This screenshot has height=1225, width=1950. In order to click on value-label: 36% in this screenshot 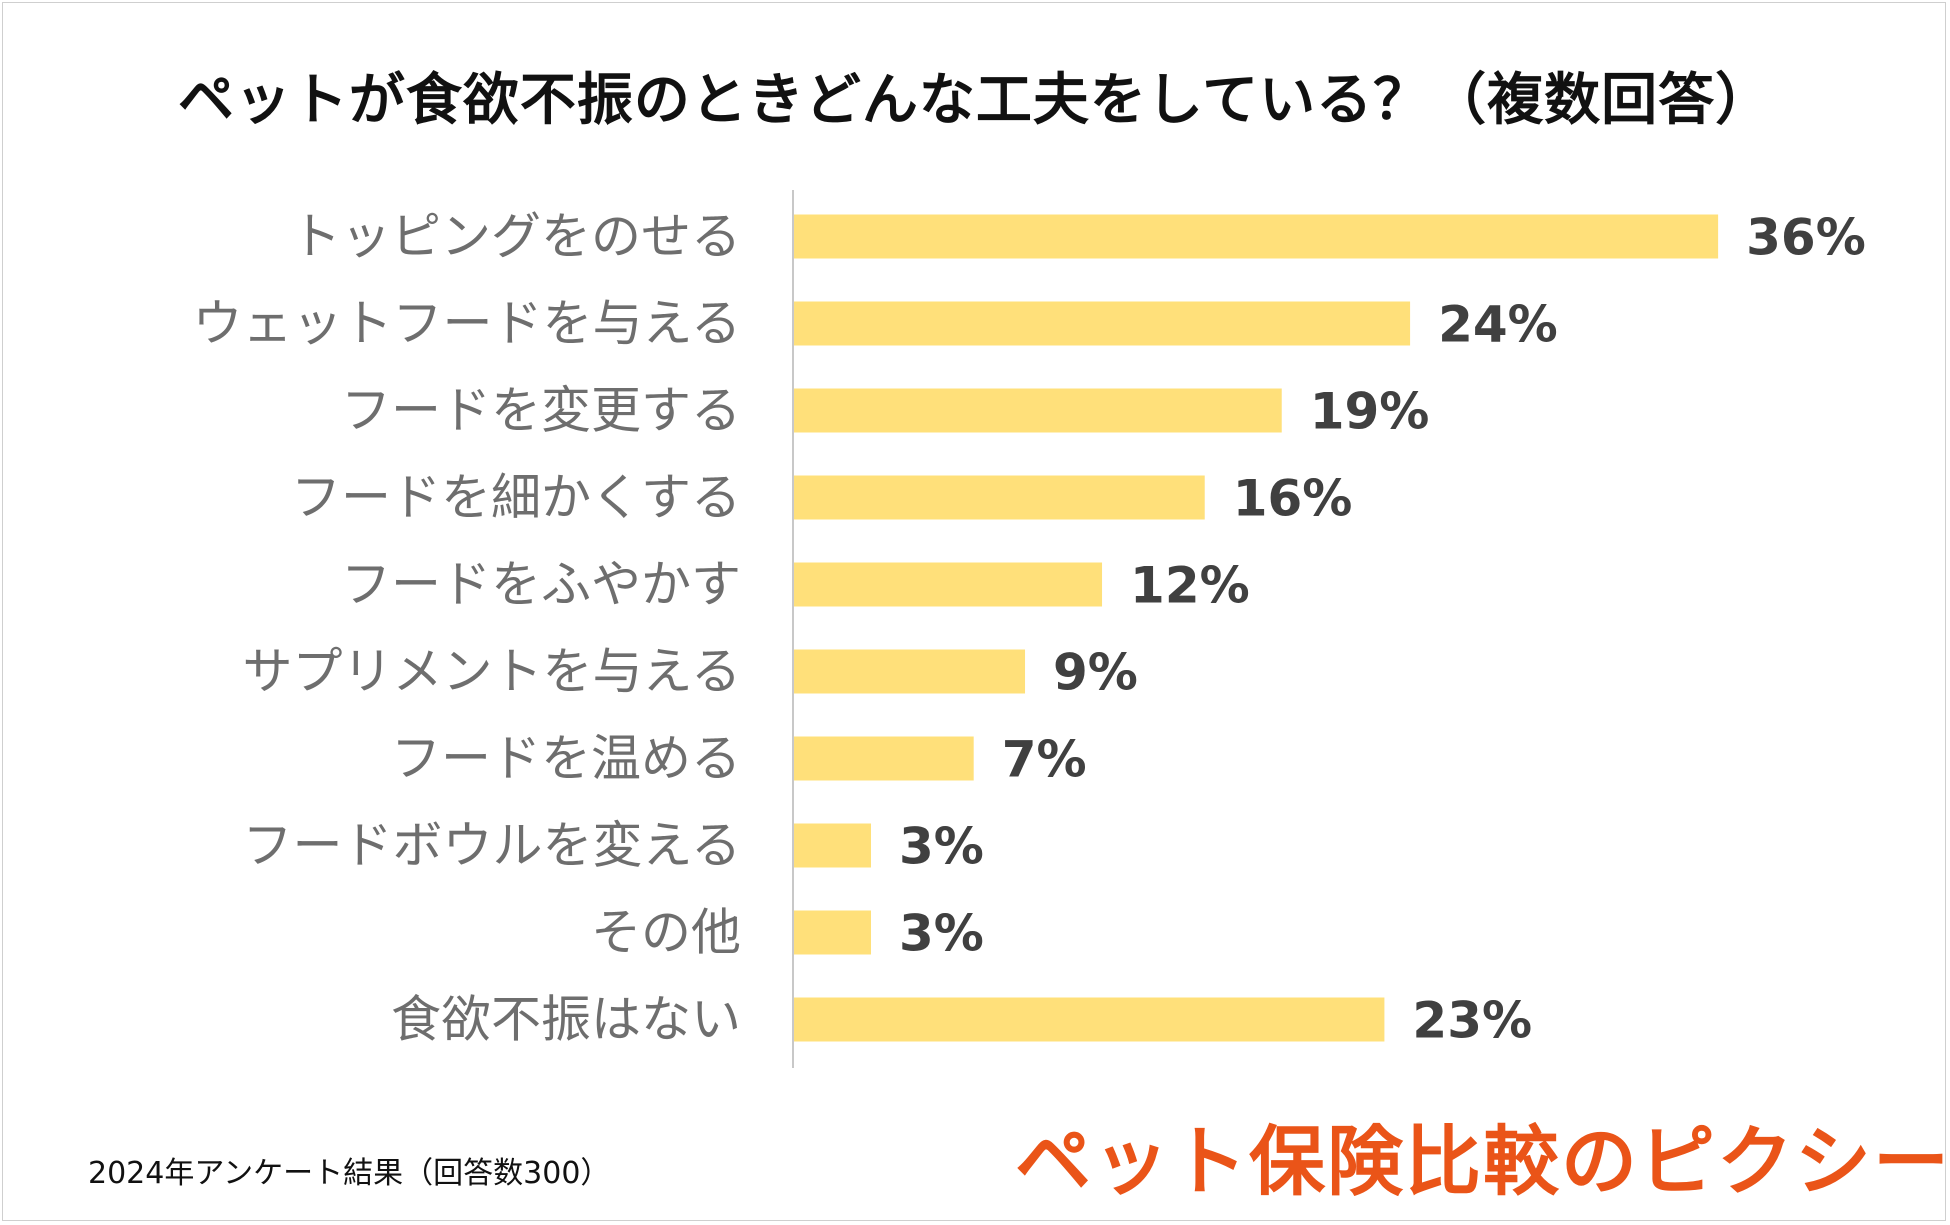, I will do `click(1806, 238)`.